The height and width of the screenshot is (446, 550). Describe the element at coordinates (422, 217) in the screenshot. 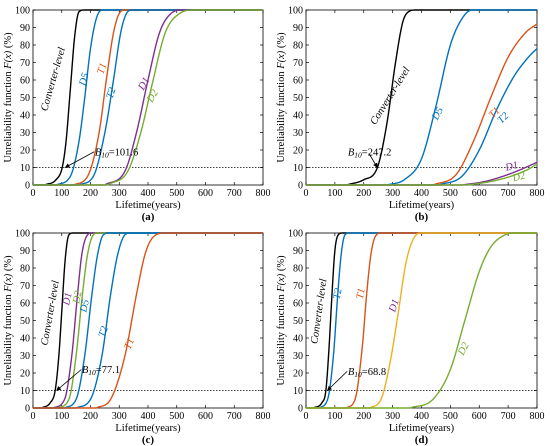

I see `panel-label: (b)` at that location.